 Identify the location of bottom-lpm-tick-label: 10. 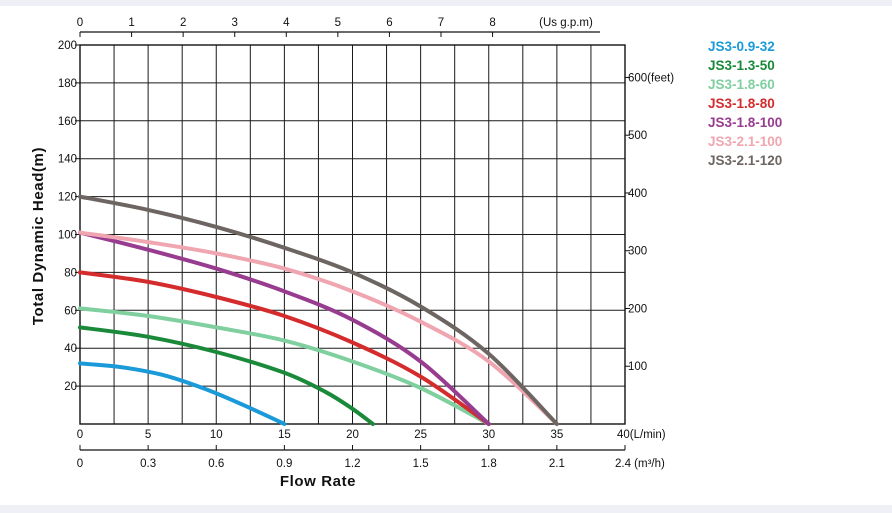
(216, 435).